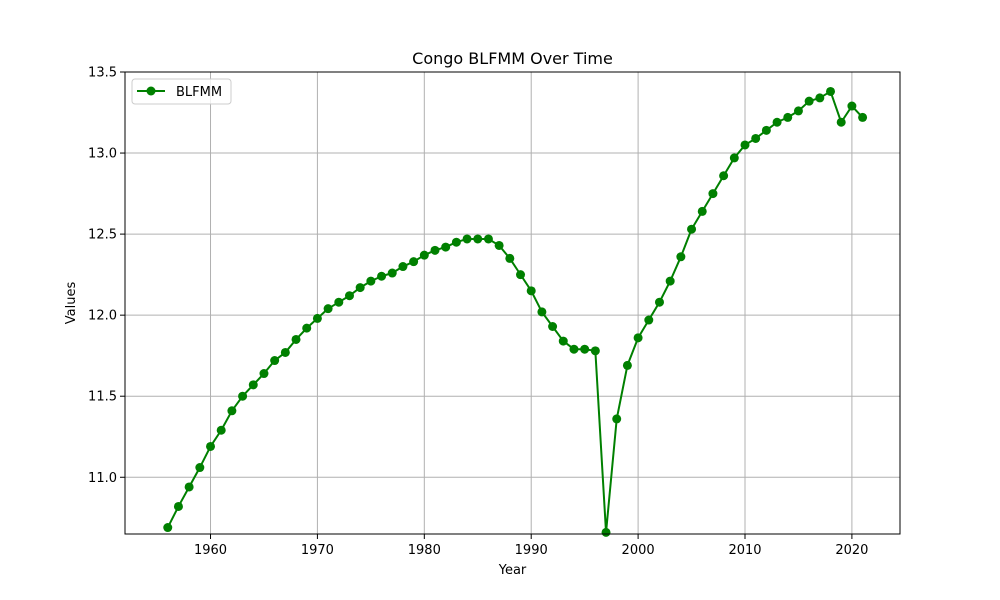 The height and width of the screenshot is (600, 1000). I want to click on y-tick-label: 12.5, so click(102, 235).